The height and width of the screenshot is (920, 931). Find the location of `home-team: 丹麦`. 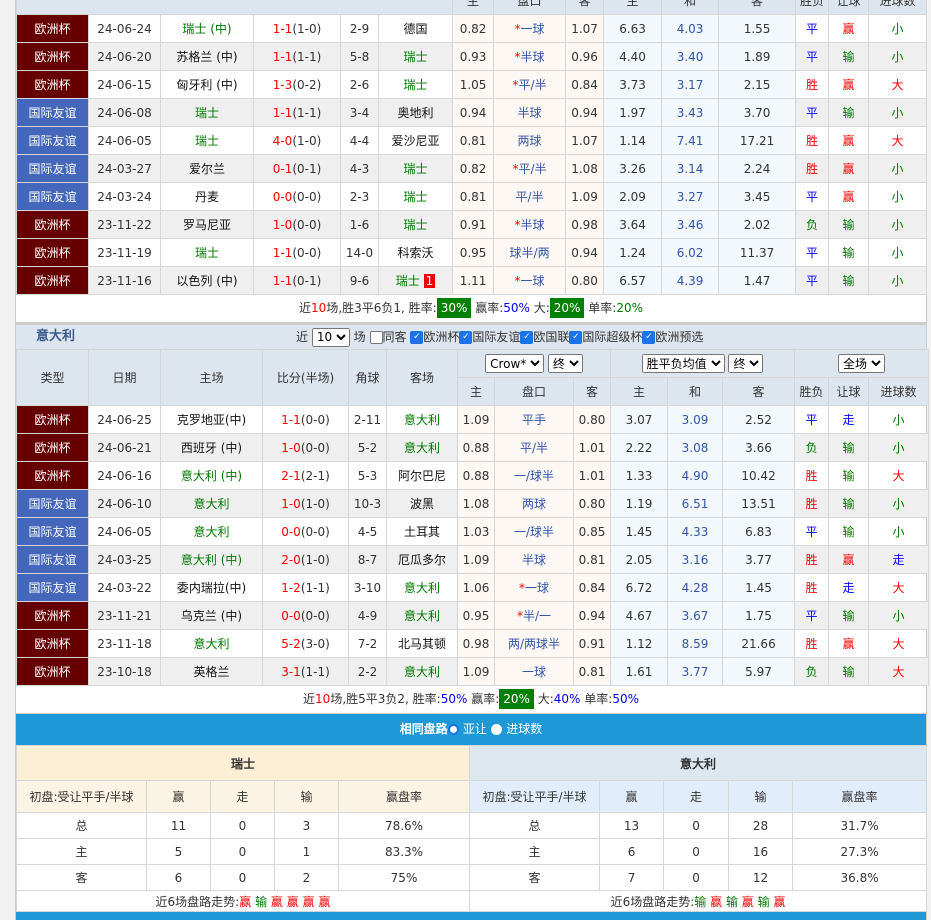

home-team: 丹麦 is located at coordinates (207, 196).